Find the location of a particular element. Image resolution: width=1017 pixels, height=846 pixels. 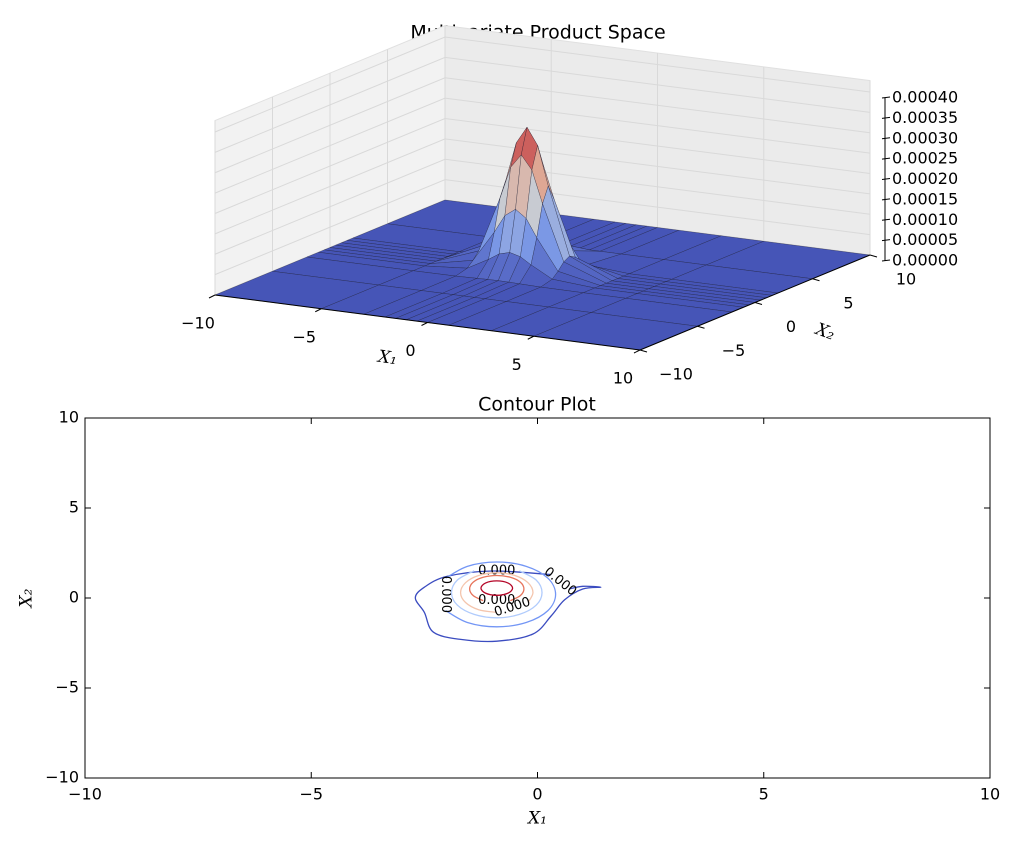

y-axis-label: X₂ is located at coordinates (27, 598).